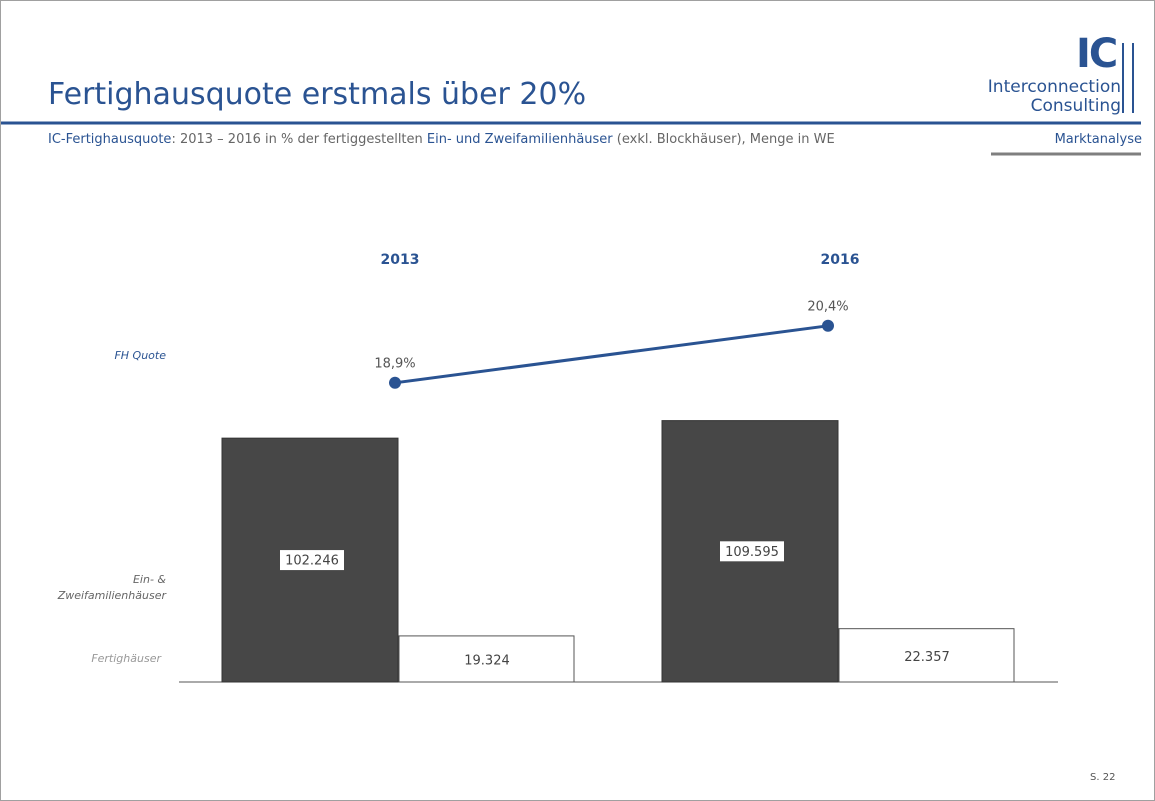 Image resolution: width=1155 pixels, height=801 pixels. What do you see at coordinates (840, 260) in the screenshot?
I see `category-label: 2016` at bounding box center [840, 260].